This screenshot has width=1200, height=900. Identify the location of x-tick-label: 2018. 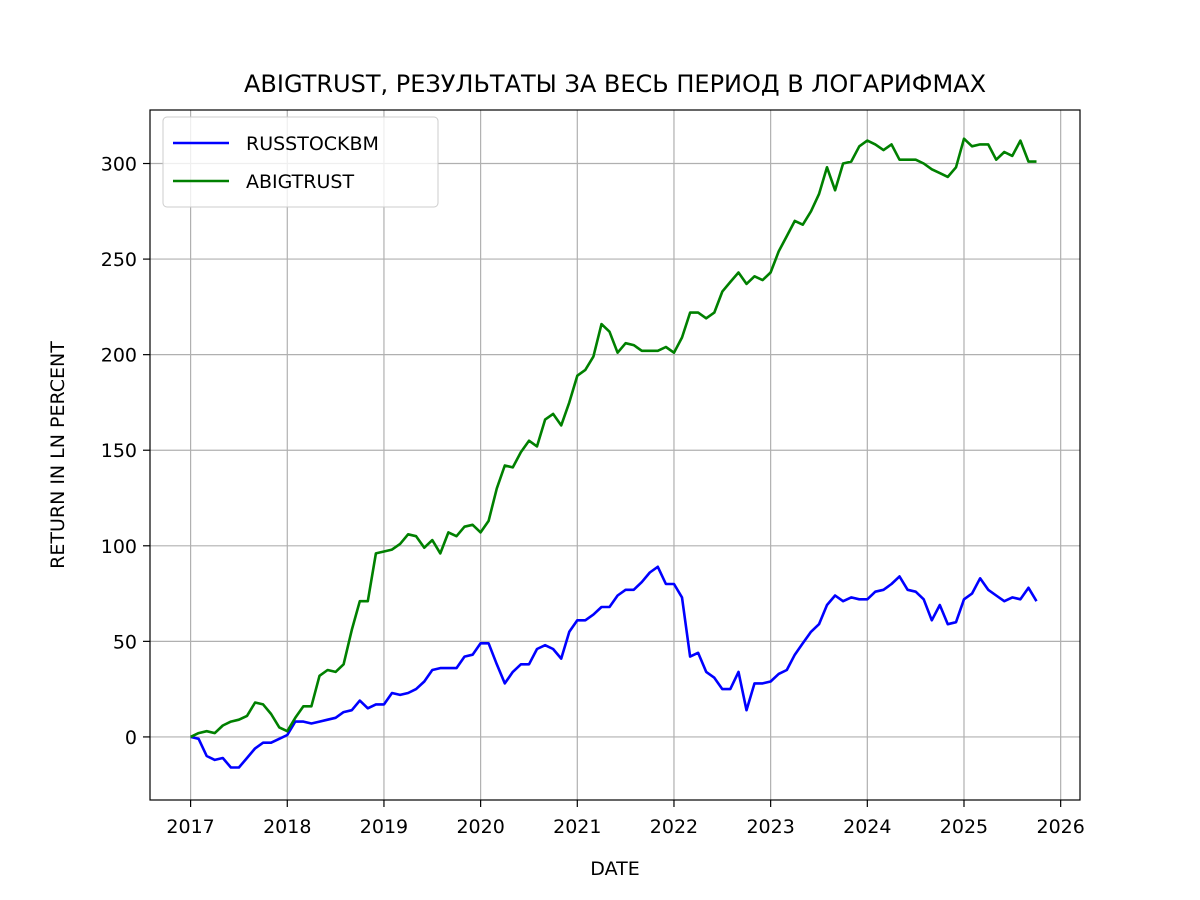
(287, 827).